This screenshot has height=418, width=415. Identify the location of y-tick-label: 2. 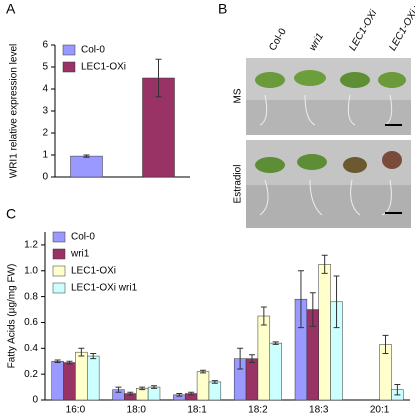
(45, 133).